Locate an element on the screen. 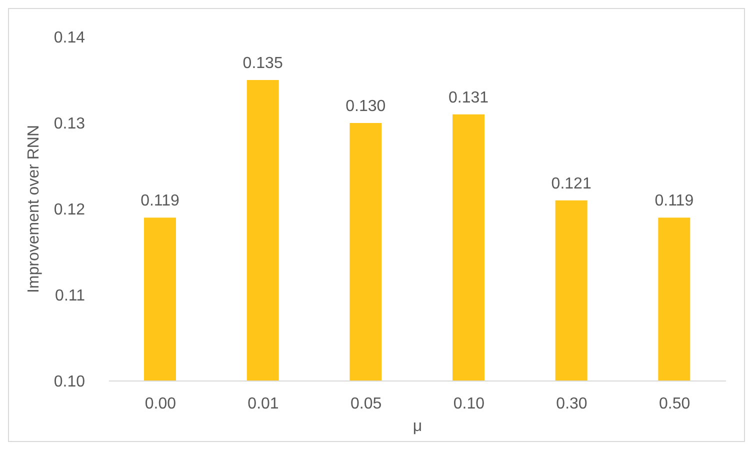  x-tick-label: 0.01 is located at coordinates (263, 403).